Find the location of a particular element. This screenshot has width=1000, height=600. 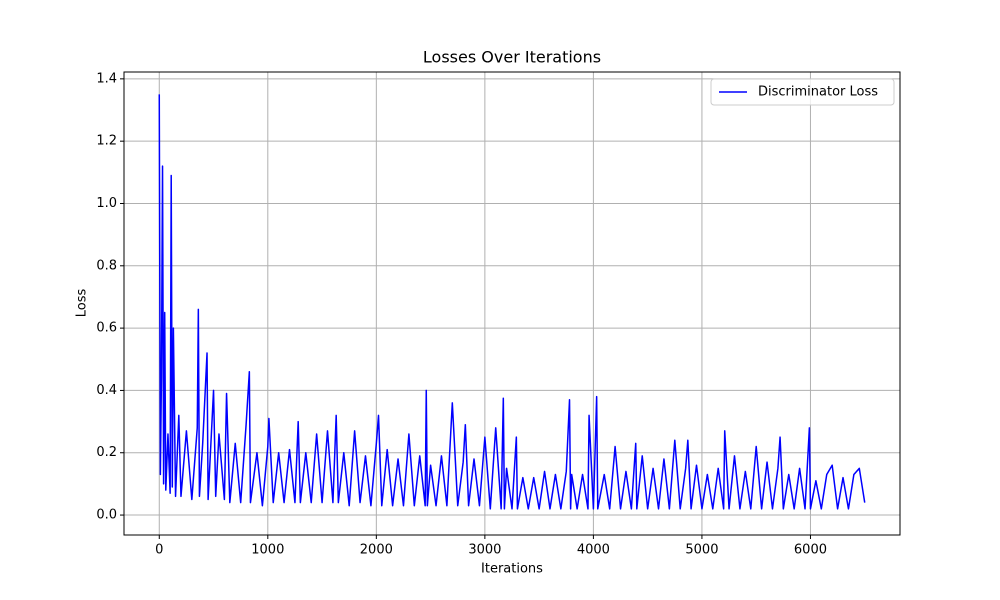

legend-label: Discriminator Loss is located at coordinates (818, 92).